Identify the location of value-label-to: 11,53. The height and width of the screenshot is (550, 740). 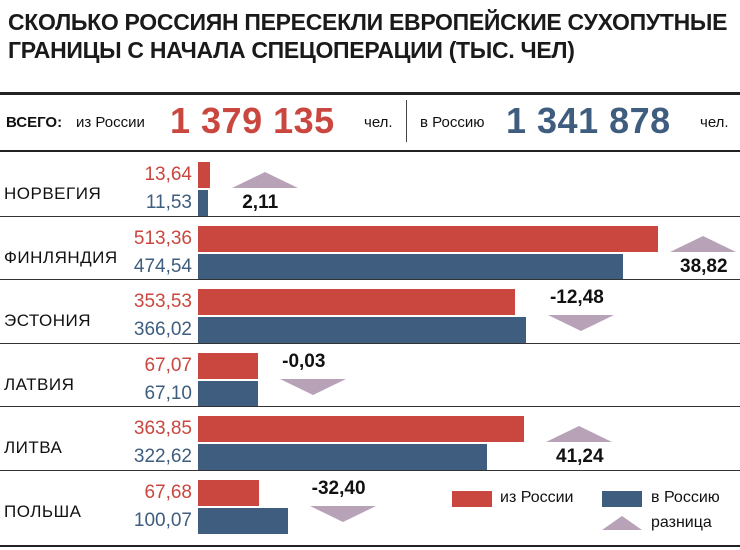
(168, 202).